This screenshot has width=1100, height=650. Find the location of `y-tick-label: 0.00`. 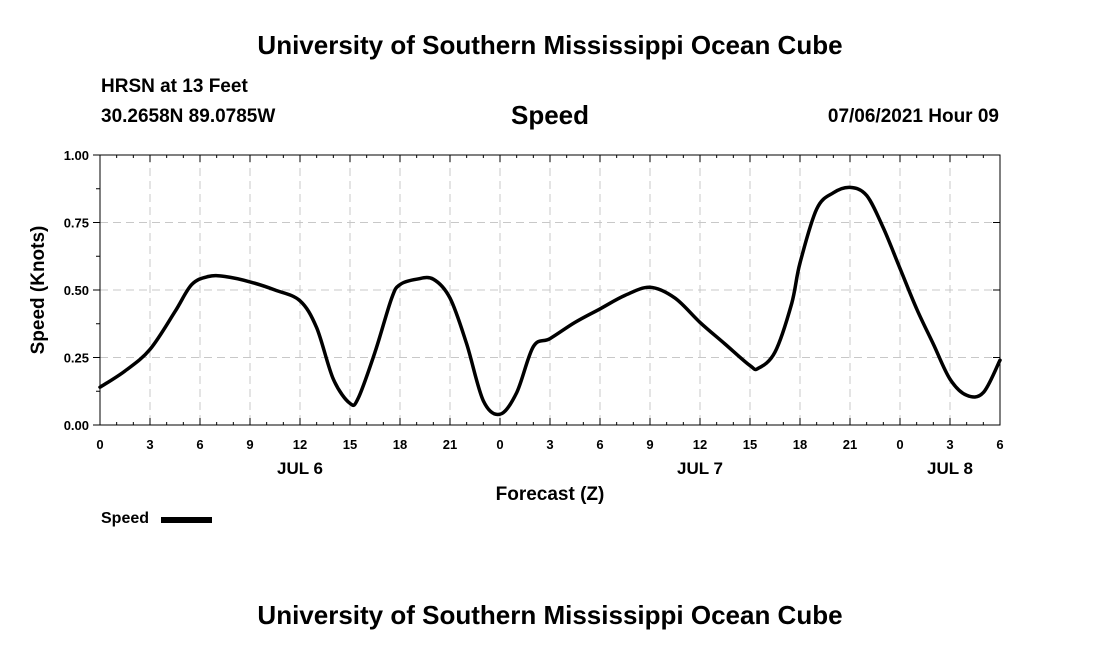

y-tick-label: 0.00 is located at coordinates (76, 425).